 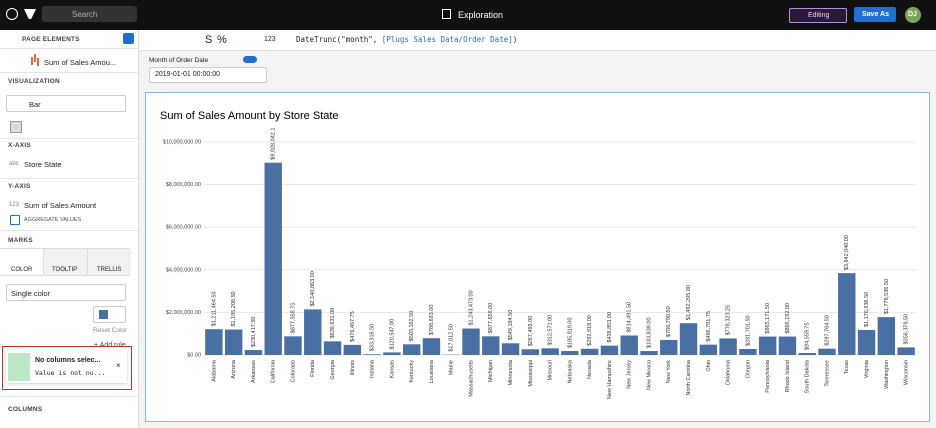 What do you see at coordinates (649, 332) in the screenshot?
I see `value-label: $183,839.00` at bounding box center [649, 332].